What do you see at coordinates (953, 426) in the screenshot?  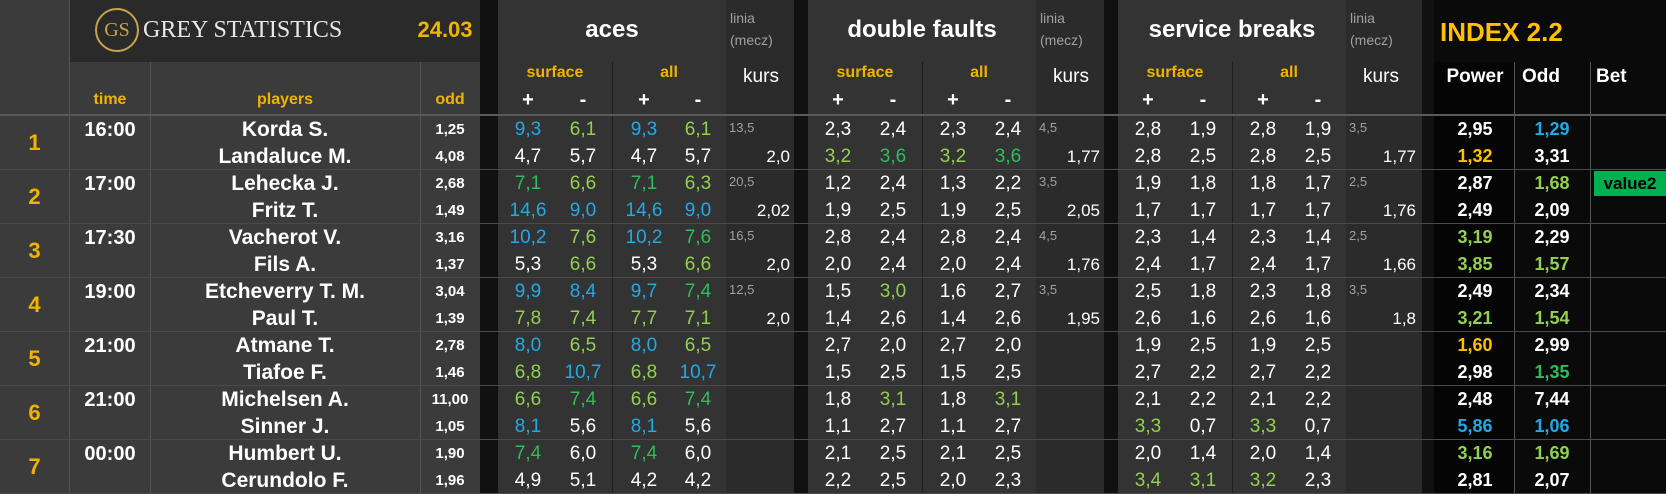 I see `df-stat-value: 1,1` at bounding box center [953, 426].